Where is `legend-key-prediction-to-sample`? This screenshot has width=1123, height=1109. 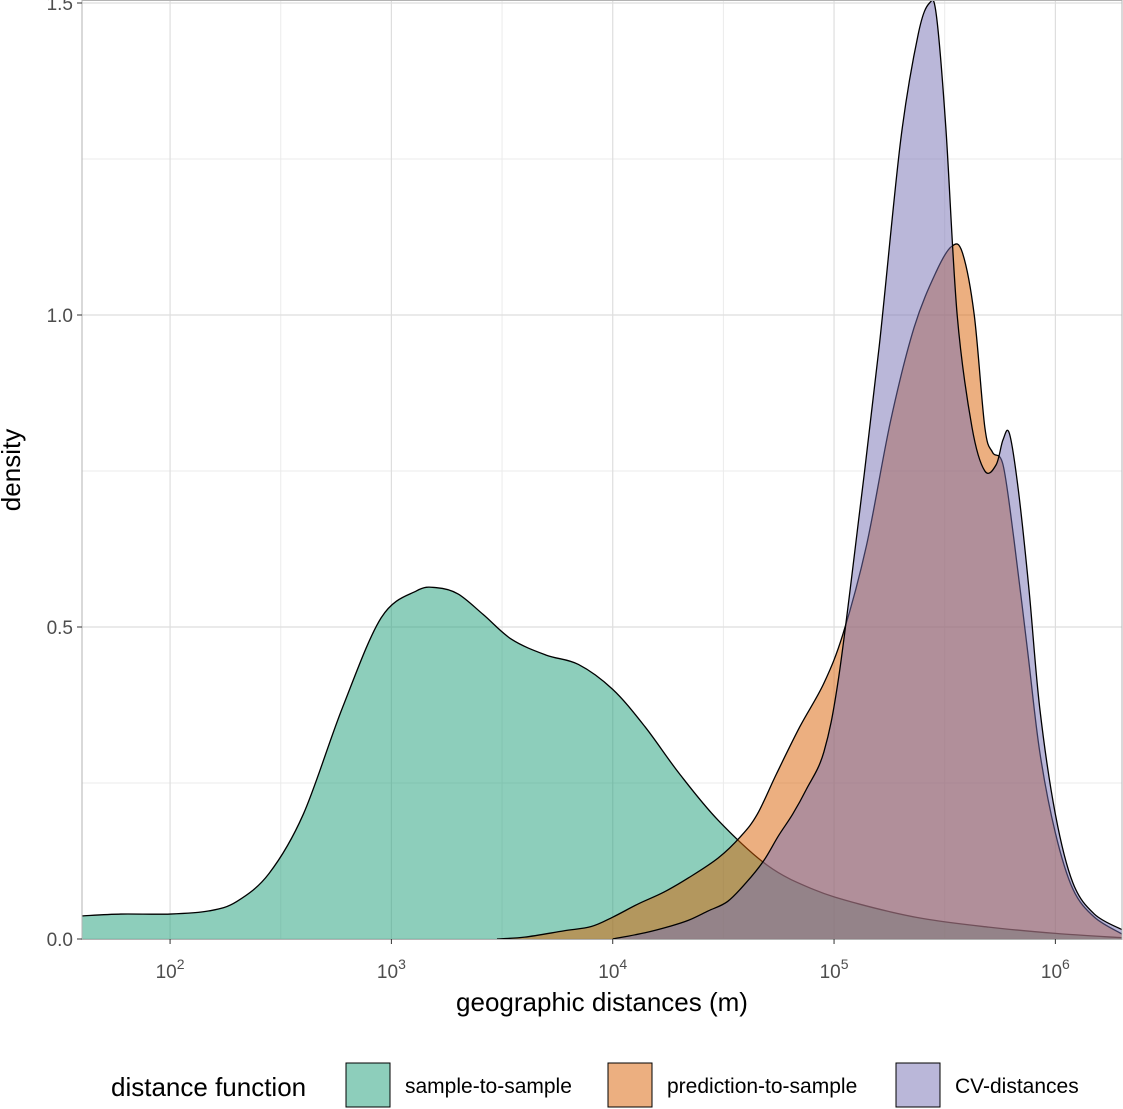
legend-key-prediction-to-sample is located at coordinates (630, 1085).